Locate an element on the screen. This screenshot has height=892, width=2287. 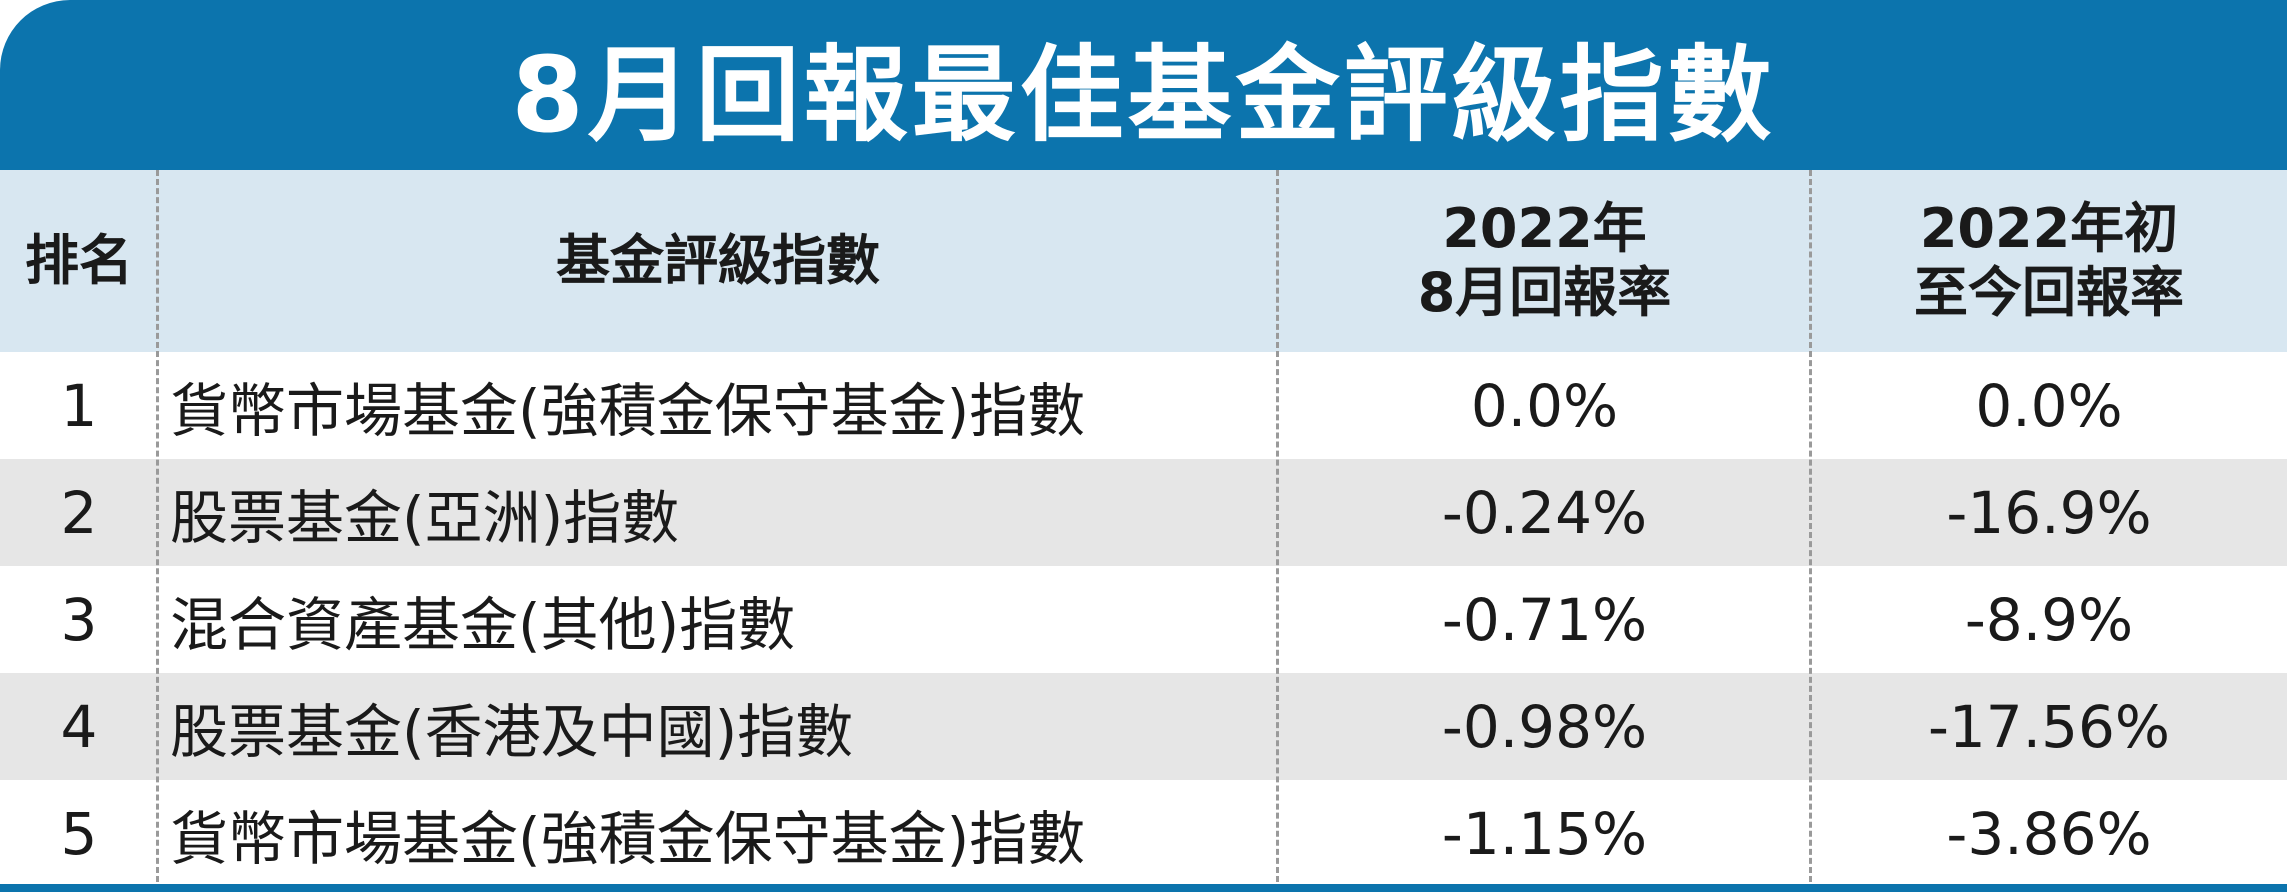
header-aug-line2: 8月回報率 is located at coordinates (1544, 292).